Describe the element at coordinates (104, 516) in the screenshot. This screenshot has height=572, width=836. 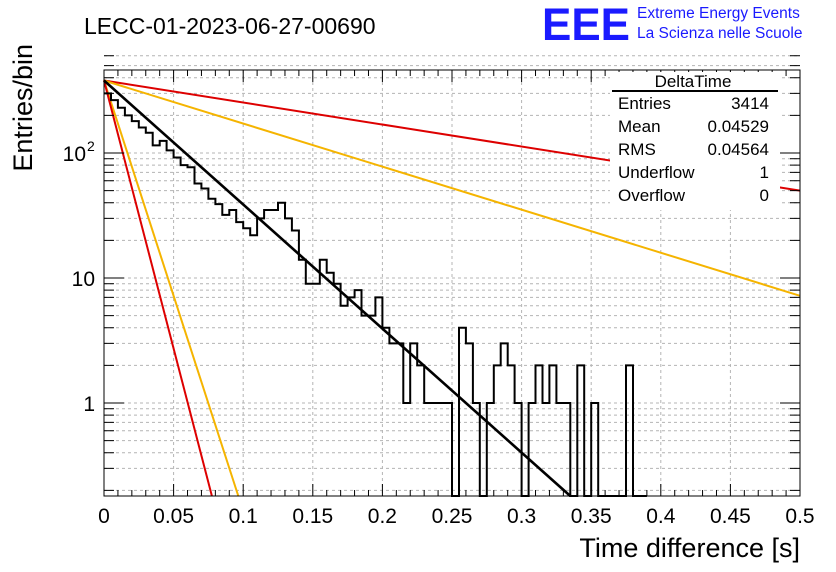
I see `x-tick-label: 0` at that location.